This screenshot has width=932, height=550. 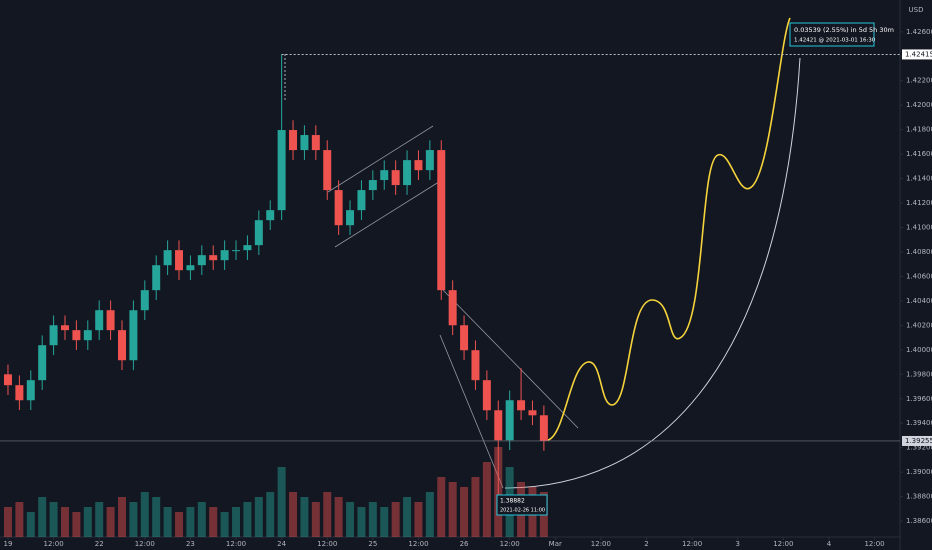 What do you see at coordinates (646, 544) in the screenshot?
I see `x-tick-label: 2` at bounding box center [646, 544].